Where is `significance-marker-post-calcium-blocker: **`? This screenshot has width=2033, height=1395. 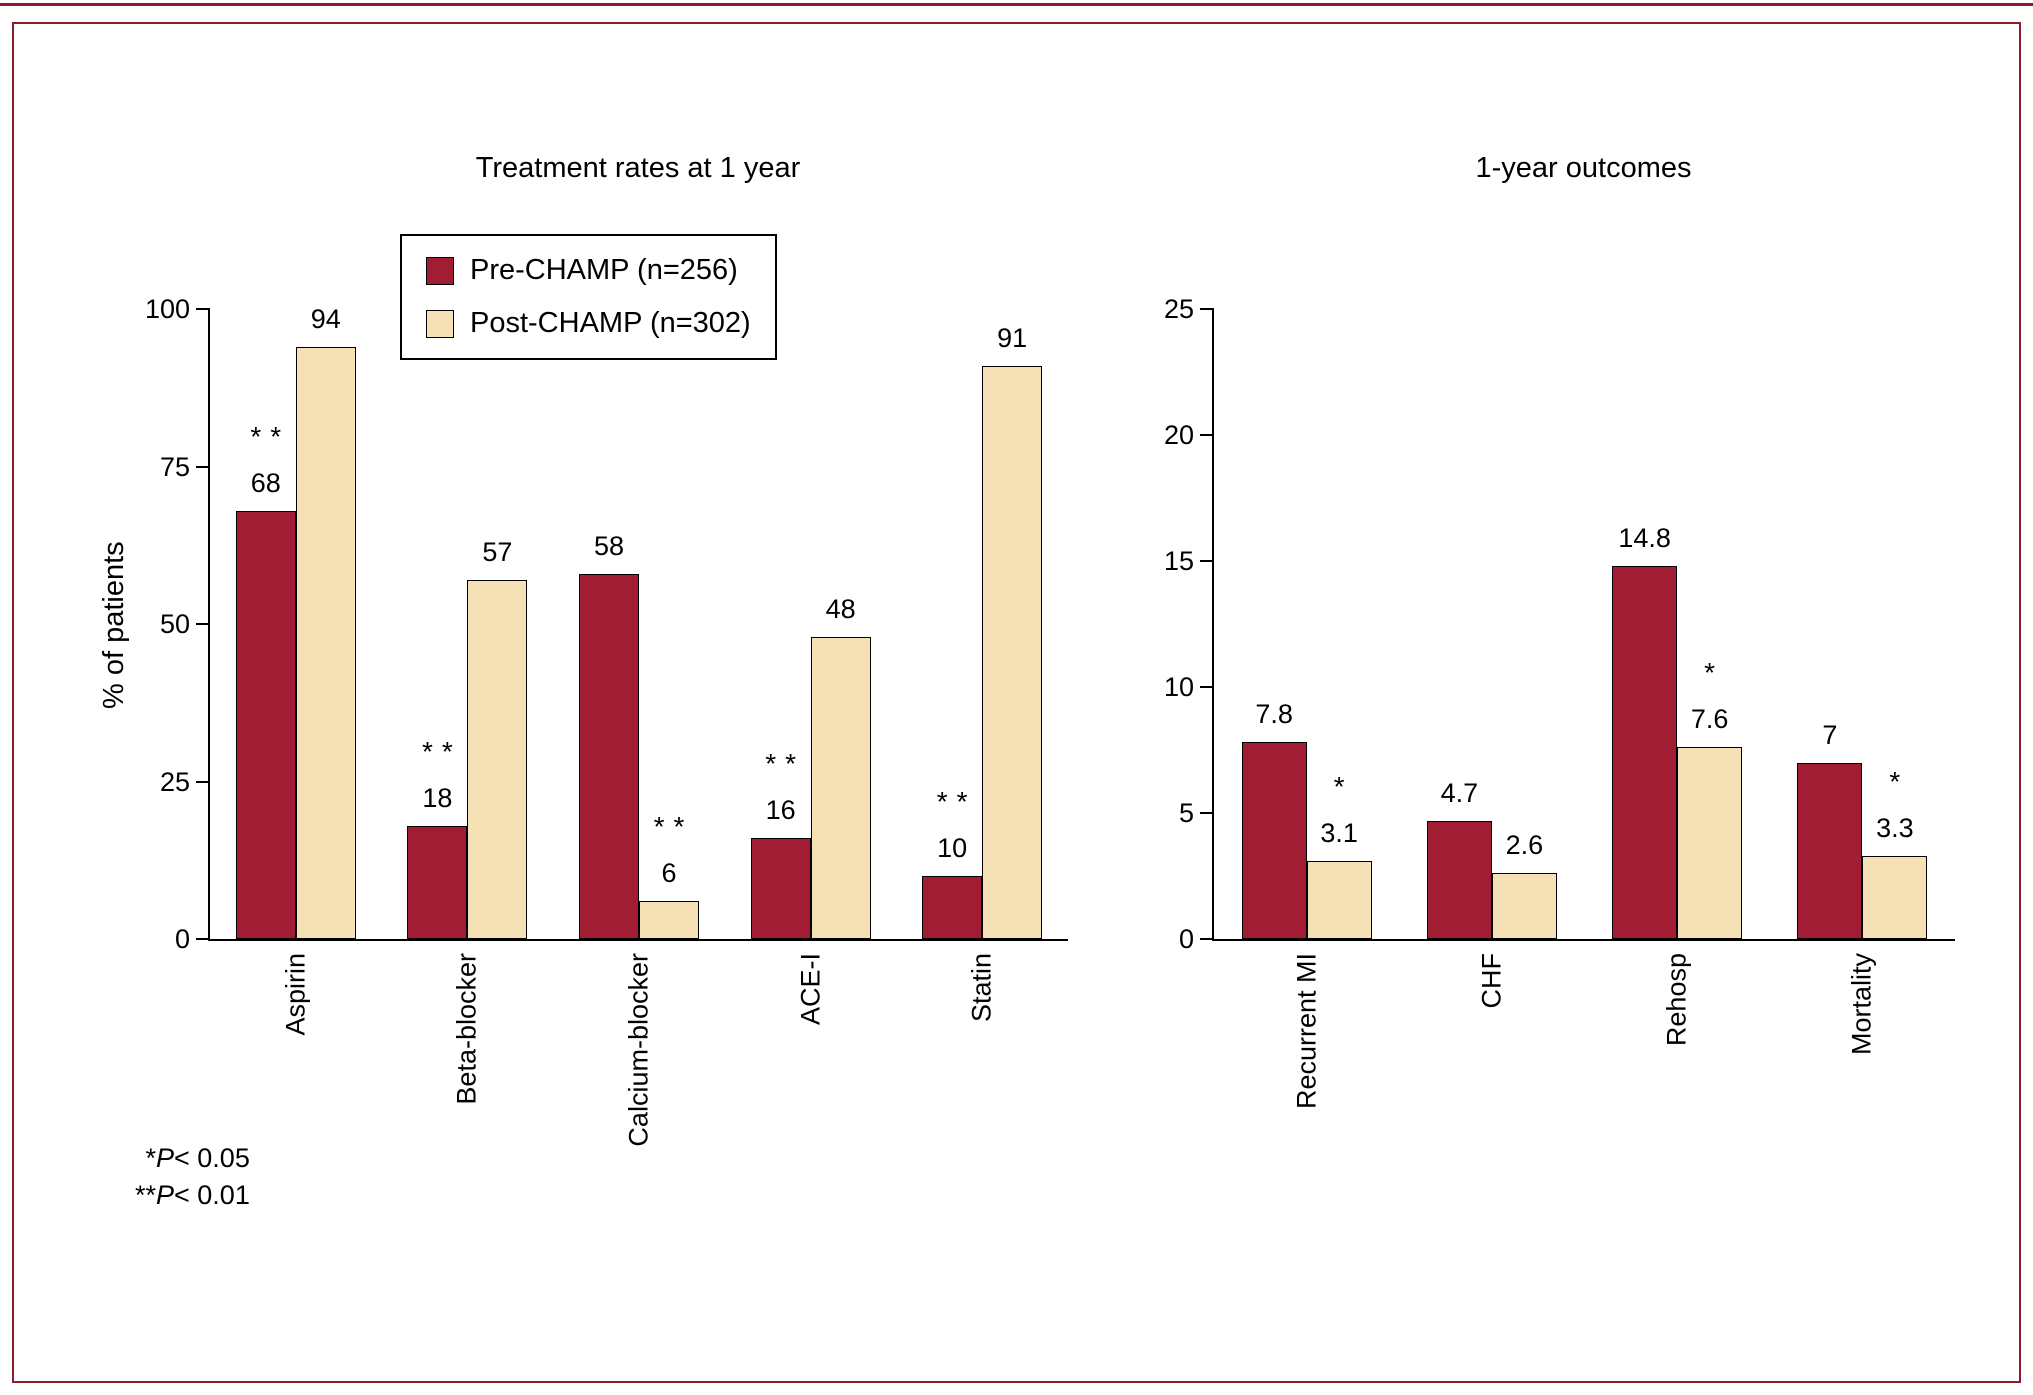 significance-marker-post-calcium-blocker: ** is located at coordinates (673, 827).